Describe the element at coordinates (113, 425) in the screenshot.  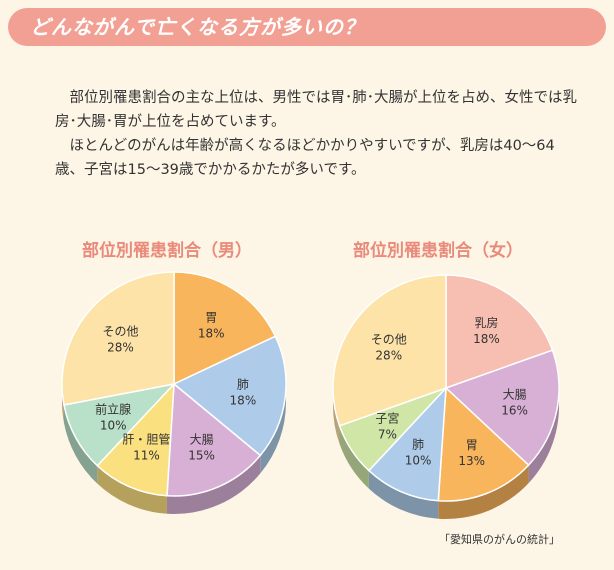
I see `pie-male-value-4: 10%` at that location.